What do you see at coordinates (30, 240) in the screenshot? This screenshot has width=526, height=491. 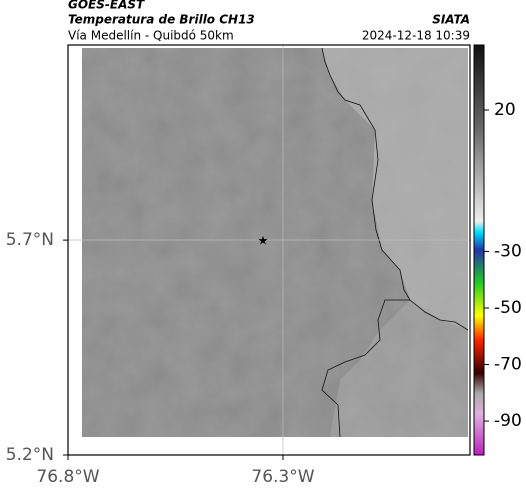 I see `lat-tick-label: 5.7°N` at bounding box center [30, 240].